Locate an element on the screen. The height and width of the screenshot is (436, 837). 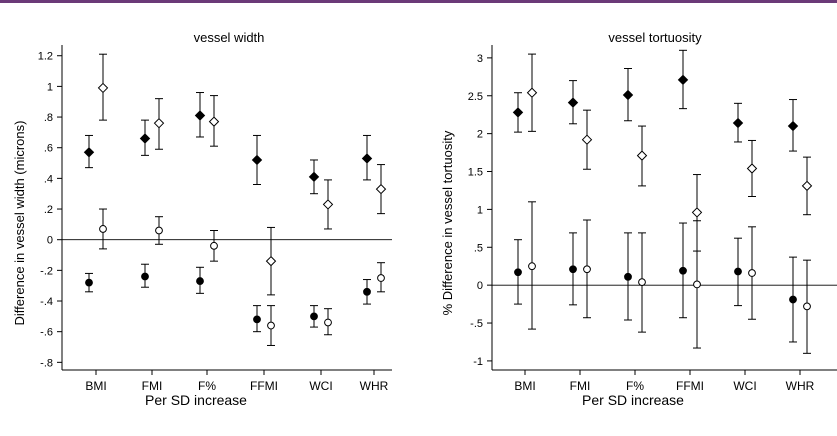
y-tick-label: .5 is located at coordinates (478, 248).